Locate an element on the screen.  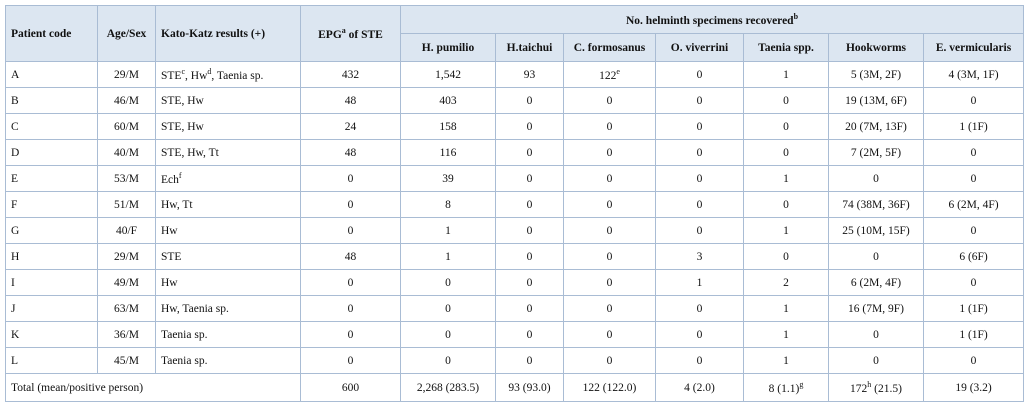
cell-text: Ech is located at coordinates (170, 179).